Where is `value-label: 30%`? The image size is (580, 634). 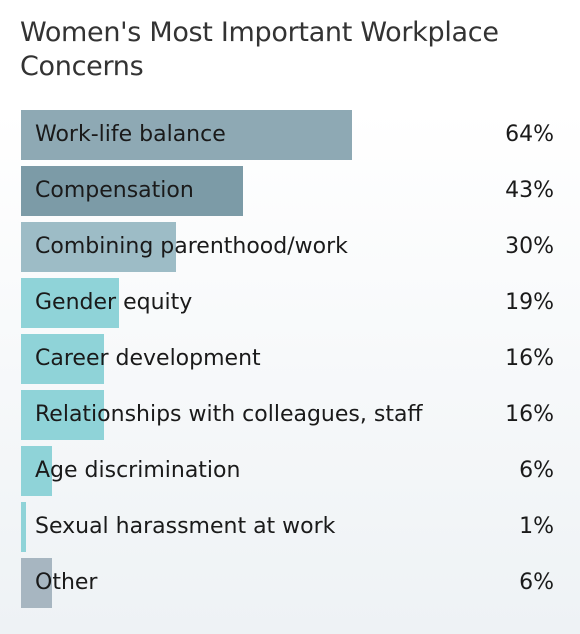
value-label: 30% is located at coordinates (529, 246).